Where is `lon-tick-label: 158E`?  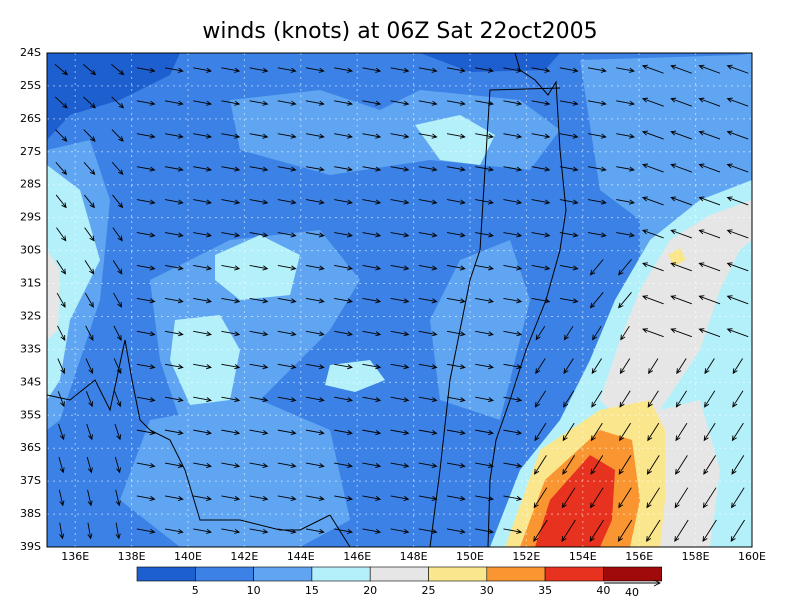 lon-tick-label: 158E is located at coordinates (696, 556).